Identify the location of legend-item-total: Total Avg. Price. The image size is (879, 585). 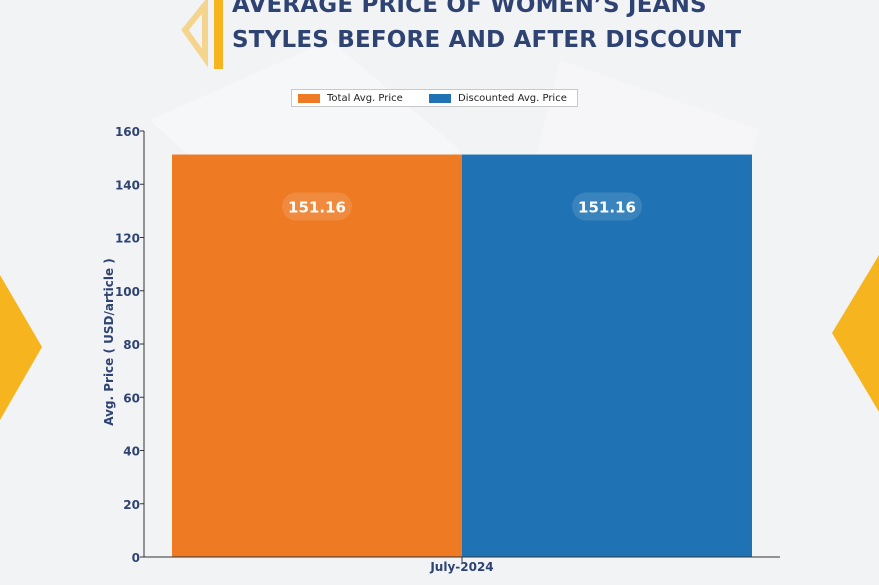
(350, 98).